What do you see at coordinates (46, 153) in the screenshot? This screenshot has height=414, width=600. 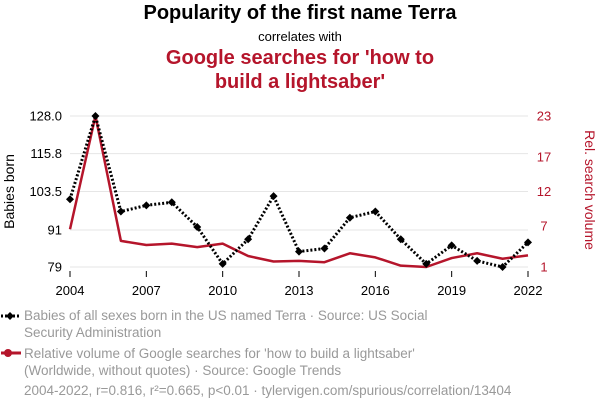 I see `y-left-tick-label: 115.8` at bounding box center [46, 153].